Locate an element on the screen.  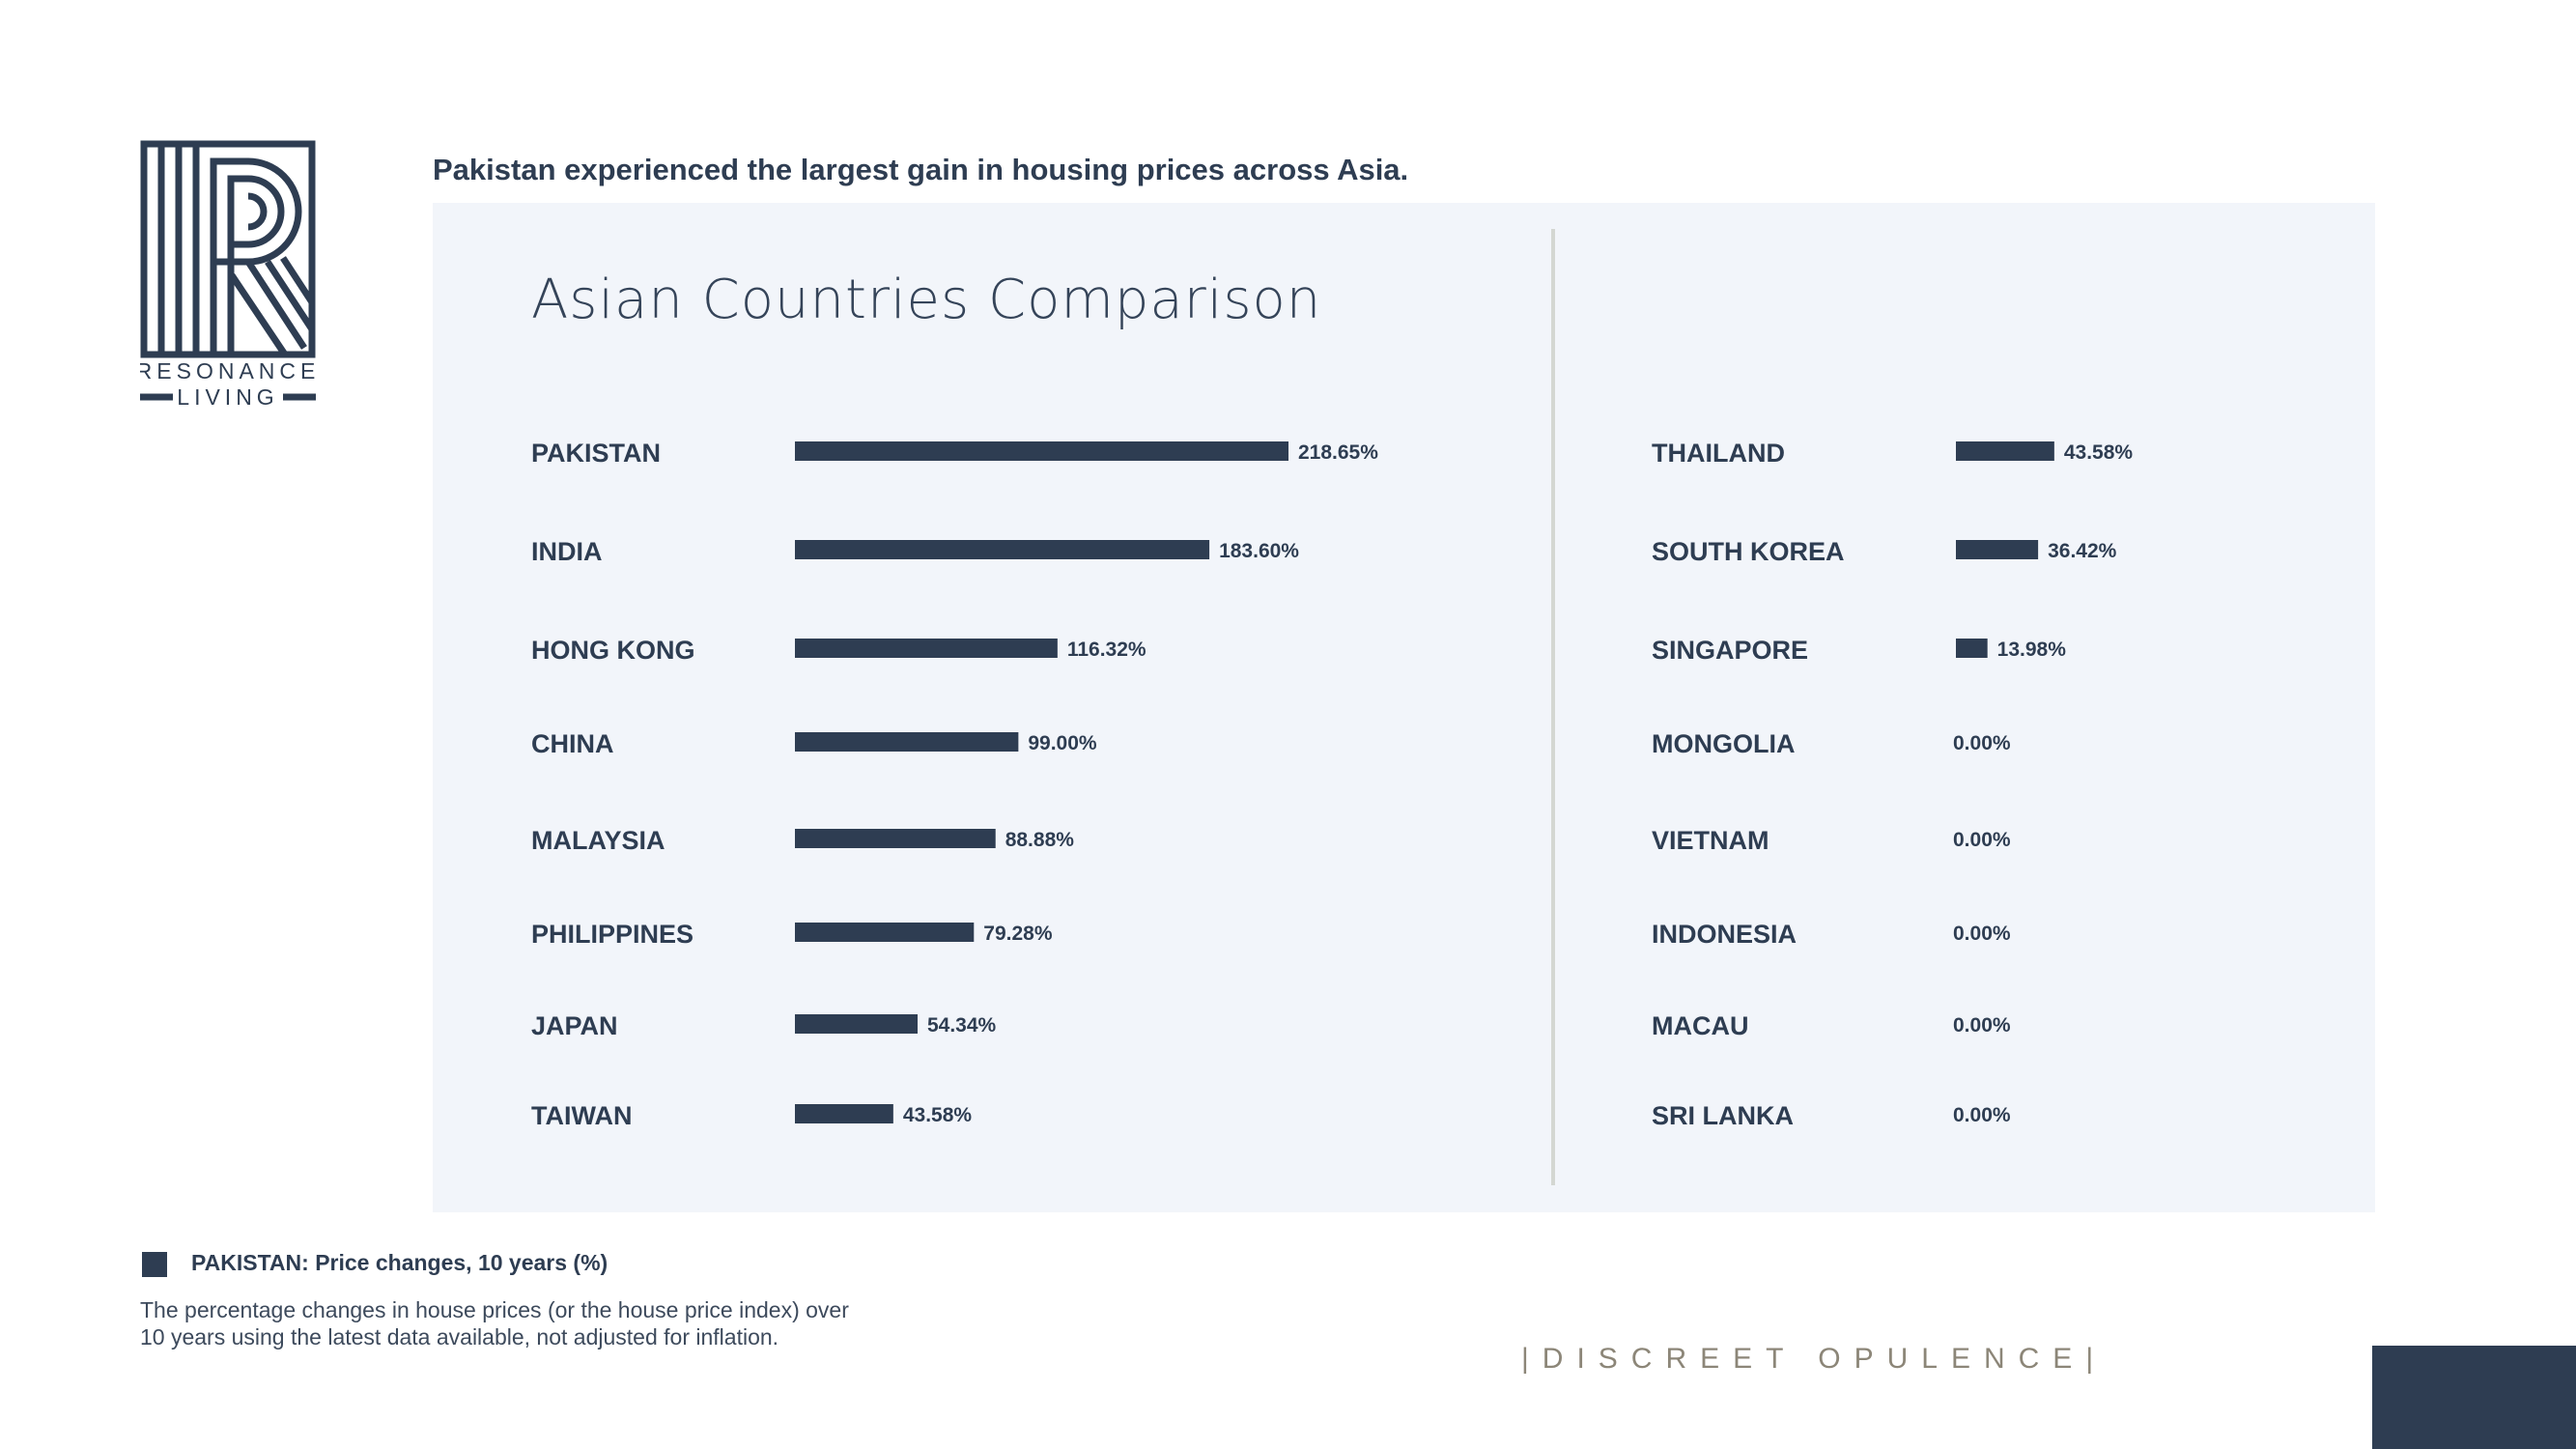
data-label-india: 183.60% is located at coordinates (1259, 551).